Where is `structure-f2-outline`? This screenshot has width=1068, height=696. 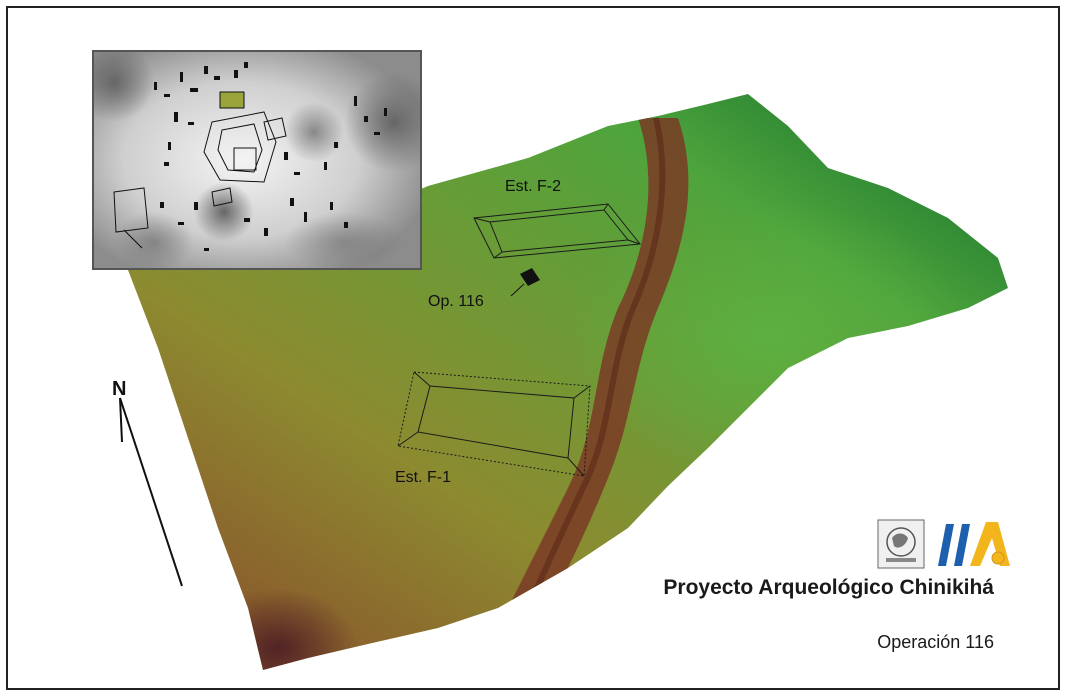 structure-f2-outline is located at coordinates (557, 231).